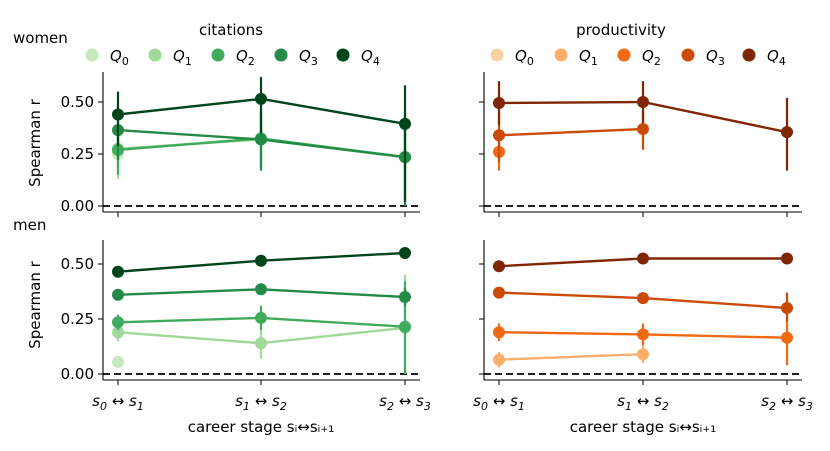  What do you see at coordinates (643, 427) in the screenshot?
I see `x-axis-title-productivity: career stage sᵢ↔sᵢ₊₁` at bounding box center [643, 427].